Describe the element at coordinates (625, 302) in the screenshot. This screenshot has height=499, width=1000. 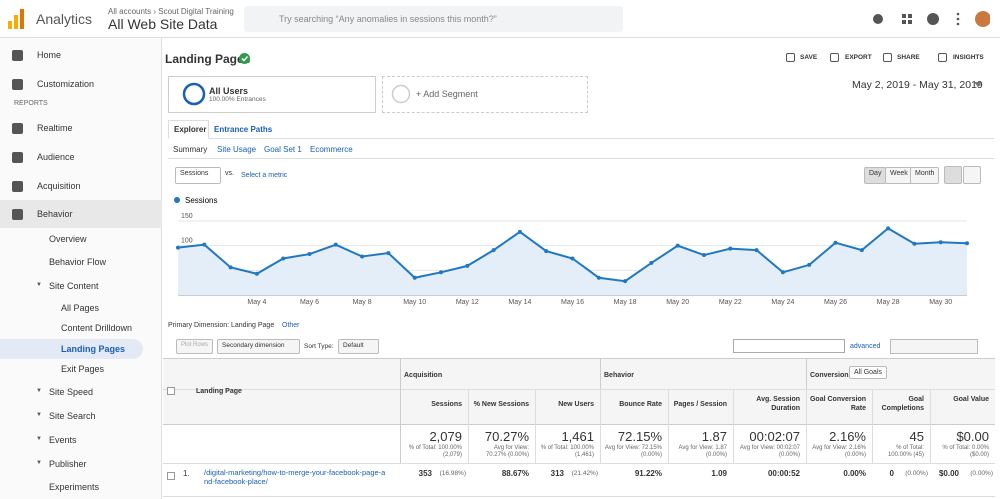
I see `x-tick-label: May 18` at that location.